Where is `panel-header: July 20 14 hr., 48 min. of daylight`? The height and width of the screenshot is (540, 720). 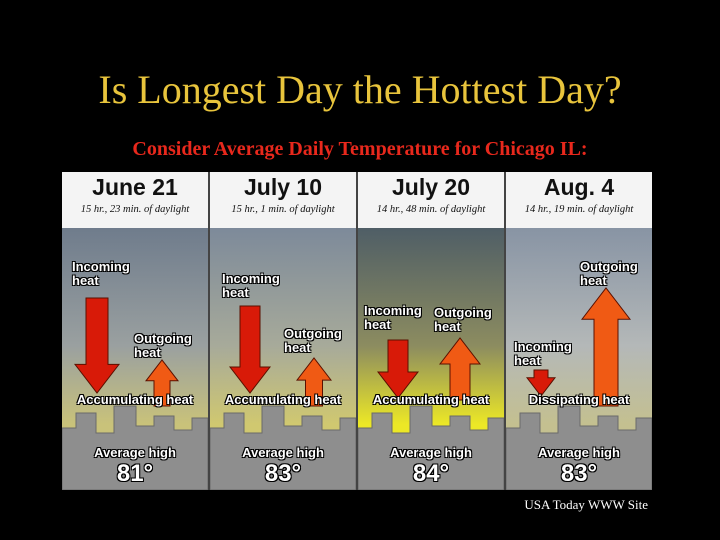
panel-header: July 20 14 hr., 48 min. of daylight is located at coordinates (431, 200).